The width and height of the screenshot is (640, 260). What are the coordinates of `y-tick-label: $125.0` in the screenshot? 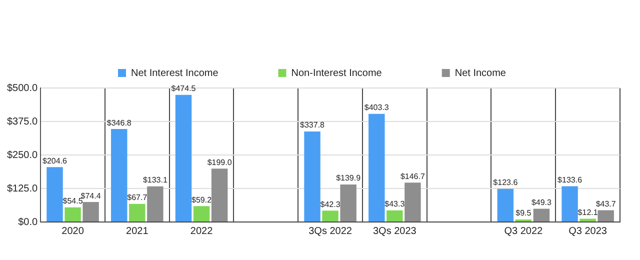 It's located at (22, 188).